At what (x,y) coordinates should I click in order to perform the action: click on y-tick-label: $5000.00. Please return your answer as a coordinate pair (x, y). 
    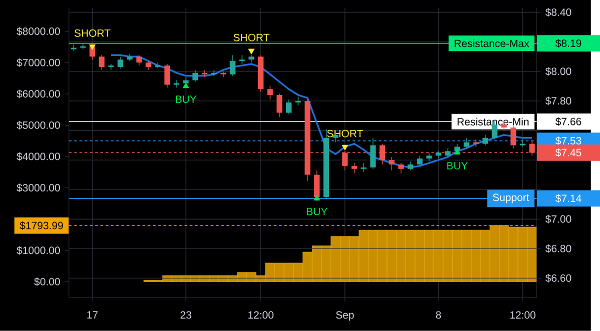
    Looking at the image, I should click on (38, 125).